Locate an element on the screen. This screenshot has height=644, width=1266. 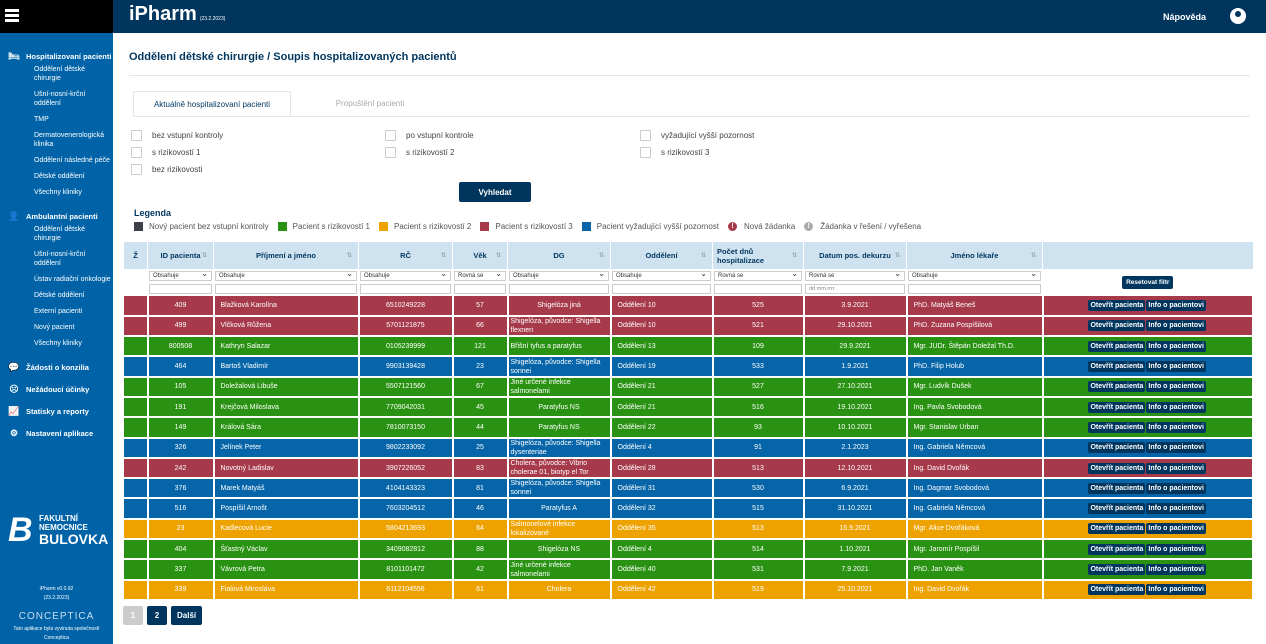
next-page-button: Další is located at coordinates (187, 615).